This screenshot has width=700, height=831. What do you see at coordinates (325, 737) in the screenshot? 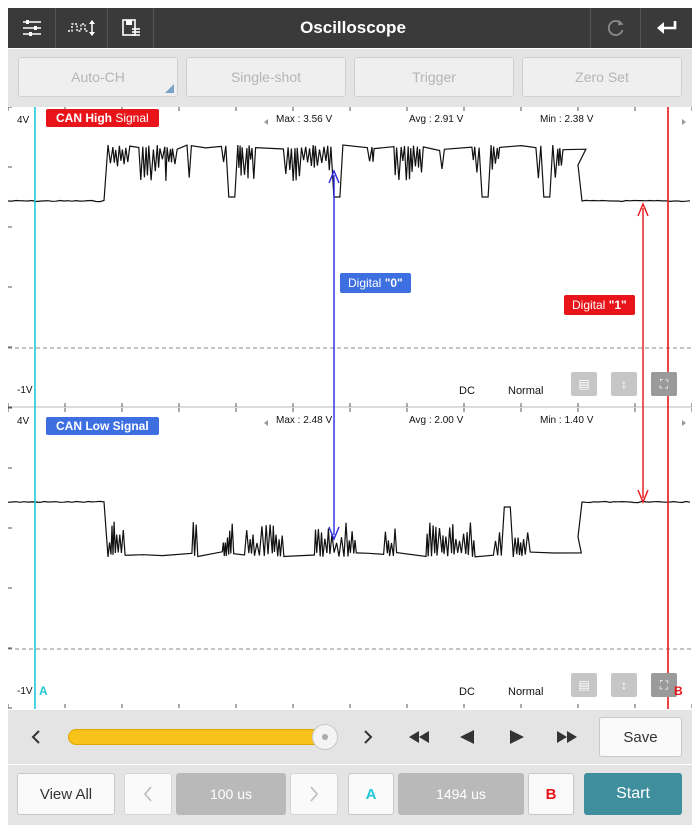
I see `timeline-slider-knob` at bounding box center [325, 737].